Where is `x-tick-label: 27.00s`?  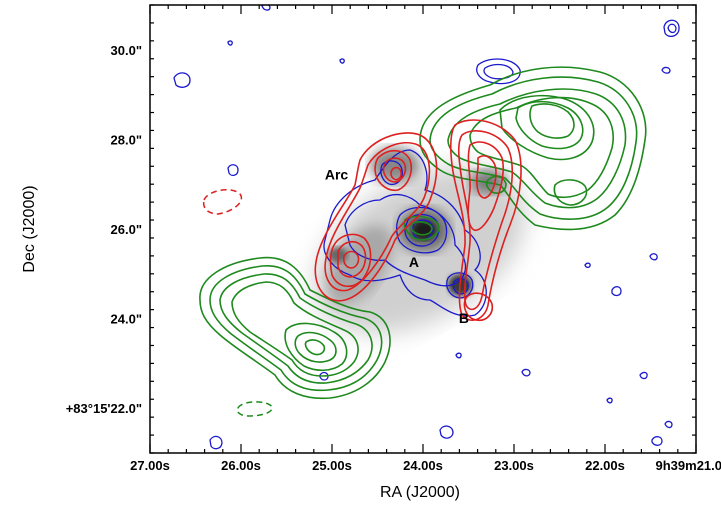
x-tick-label: 27.00s is located at coordinates (150, 465).